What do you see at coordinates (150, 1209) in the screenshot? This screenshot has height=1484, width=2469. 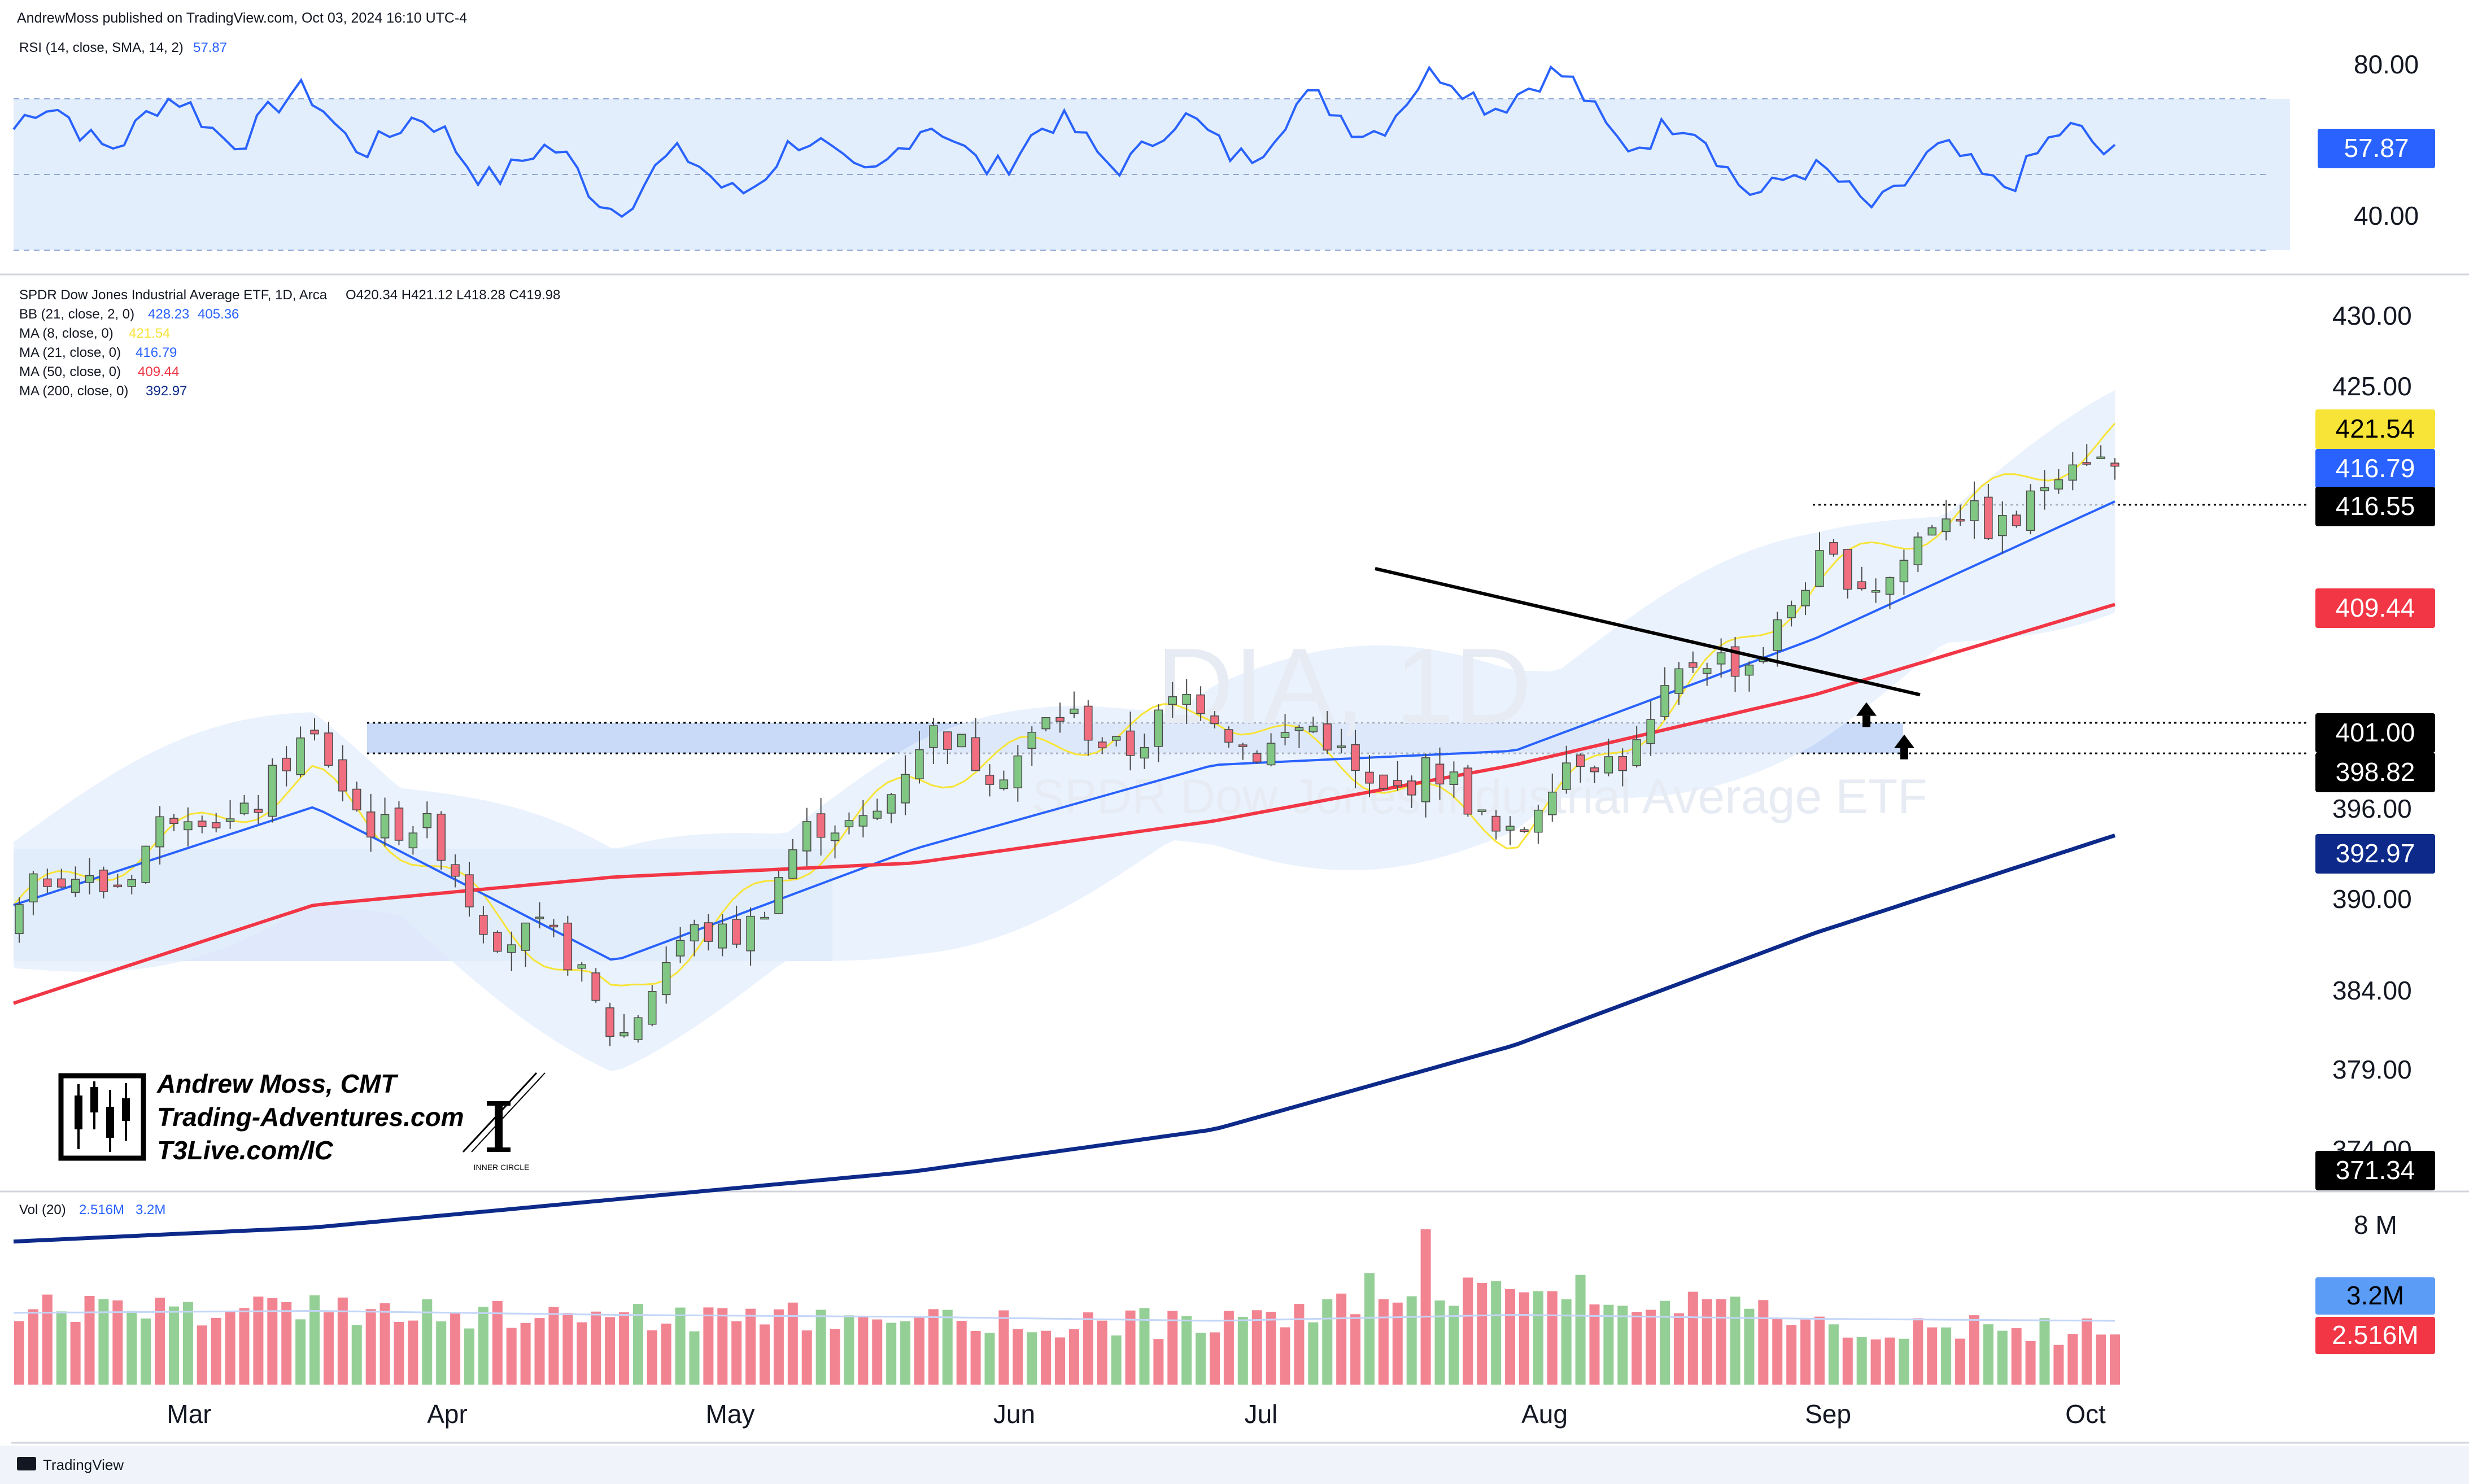 I see `volume-legend-ma: 3.2M` at bounding box center [150, 1209].